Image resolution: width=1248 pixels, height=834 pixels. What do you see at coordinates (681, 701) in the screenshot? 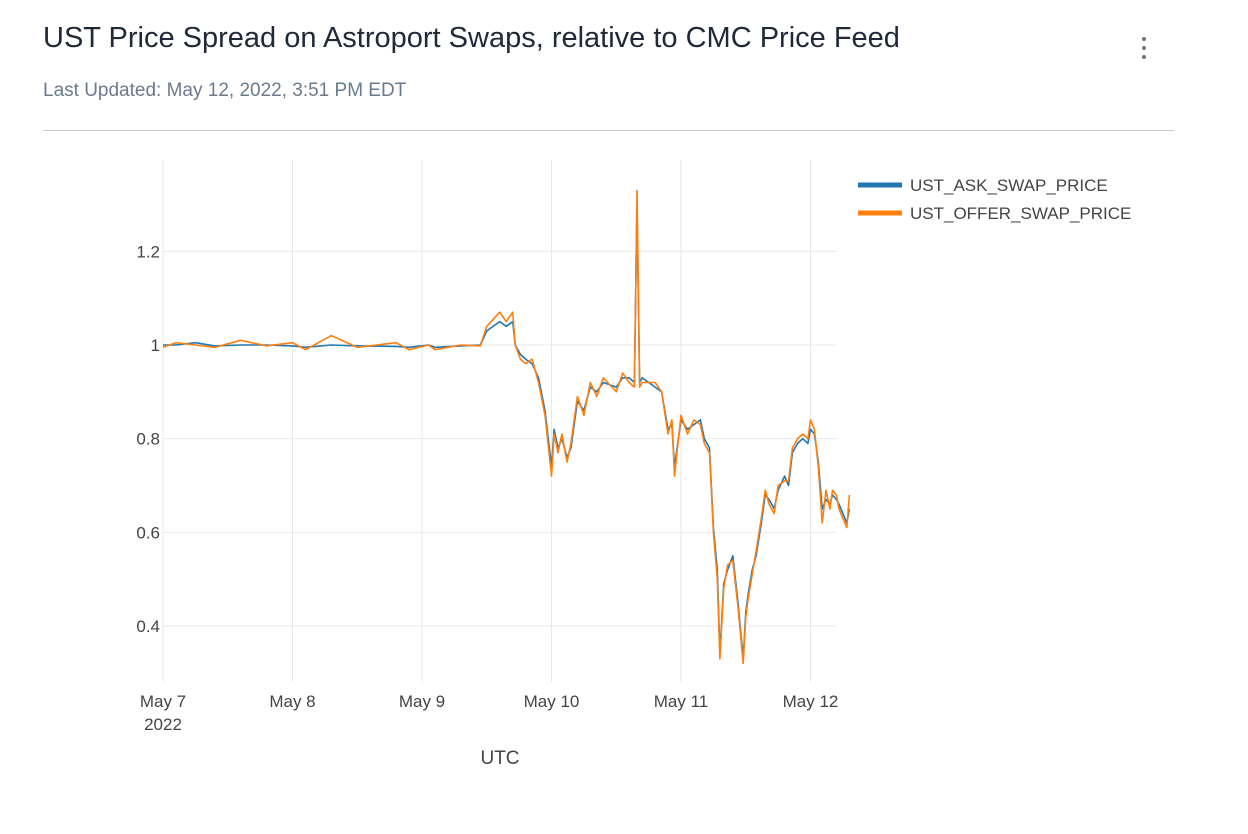
I see `x-tick-label: May 11` at bounding box center [681, 701].